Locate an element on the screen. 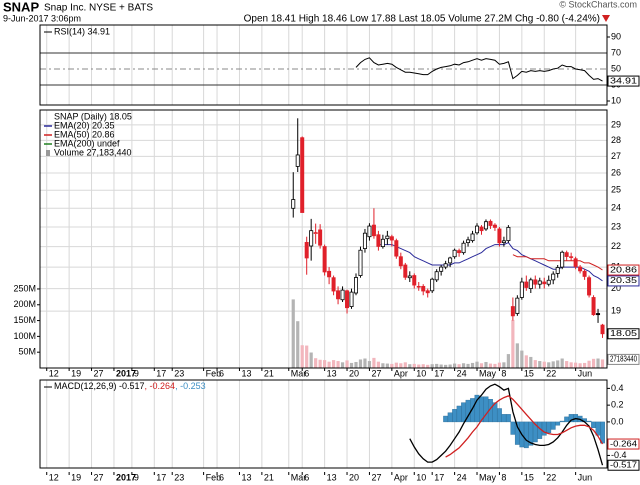 This screenshot has height=485, width=640. x-tick-label: May is located at coordinates (488, 477).